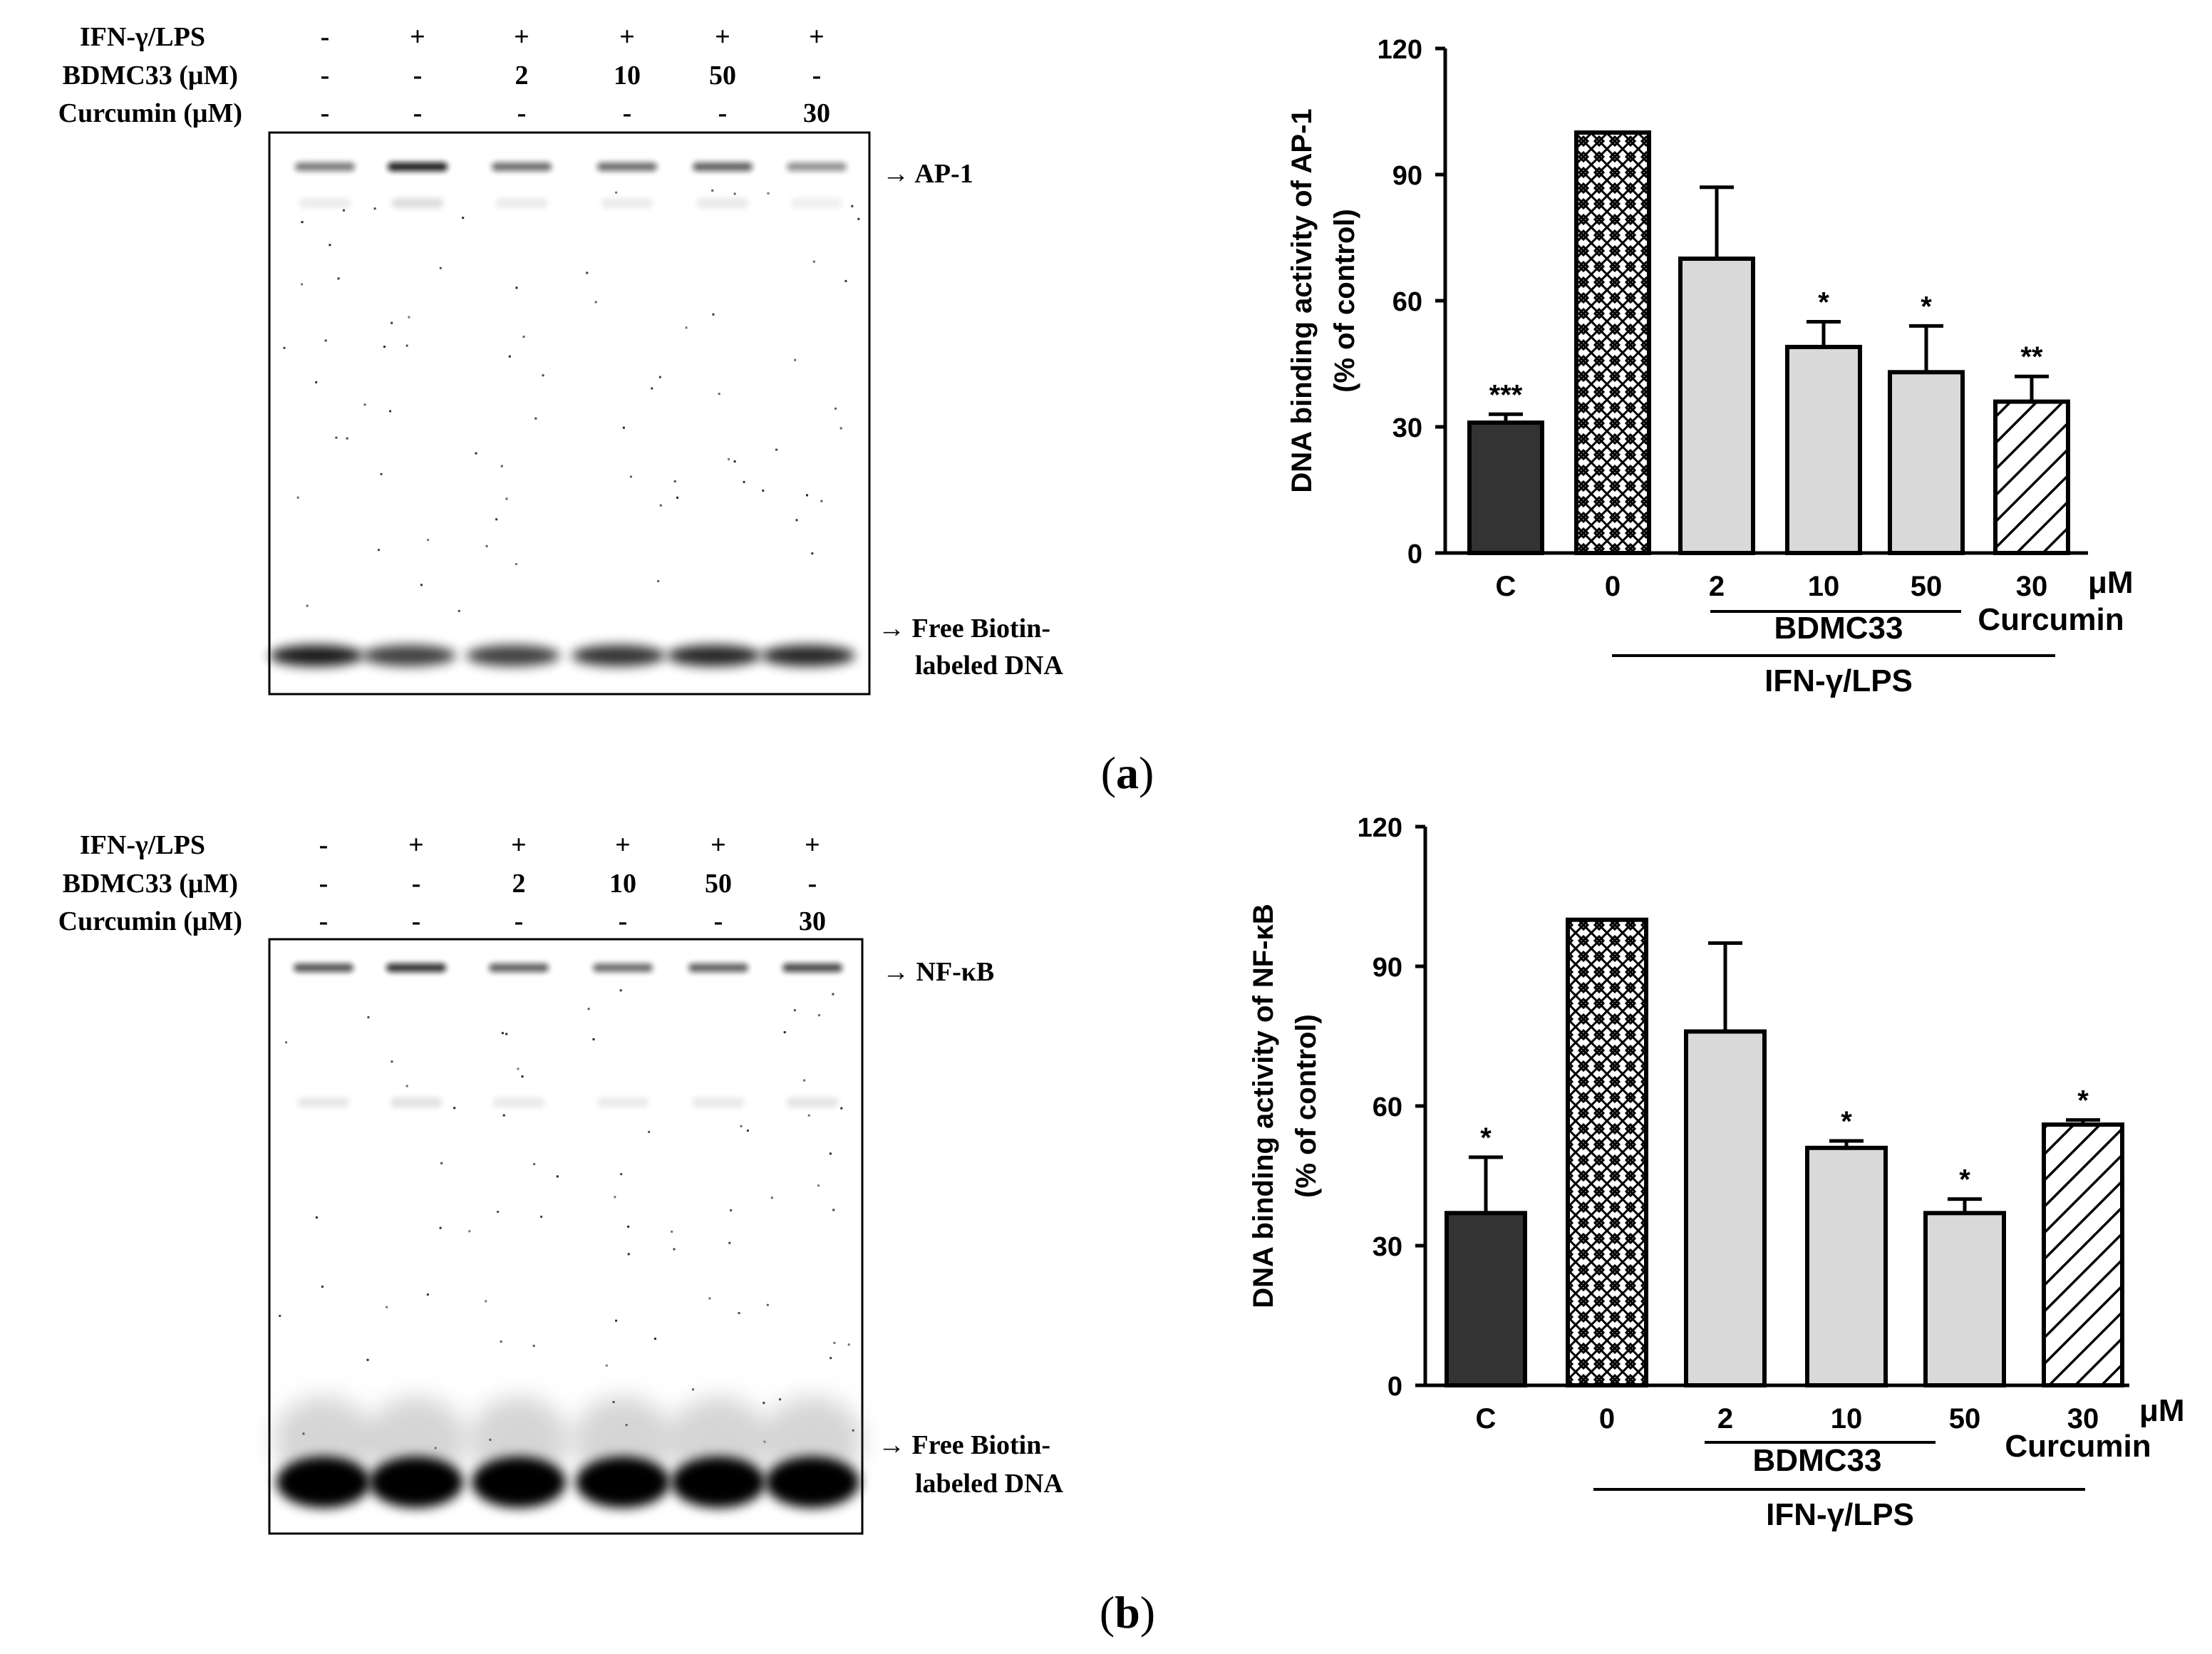 This screenshot has width=2212, height=1654. Describe the element at coordinates (1817, 1461) in the screenshot. I see `chart-b-group-bdmc: BDMC33` at that location.